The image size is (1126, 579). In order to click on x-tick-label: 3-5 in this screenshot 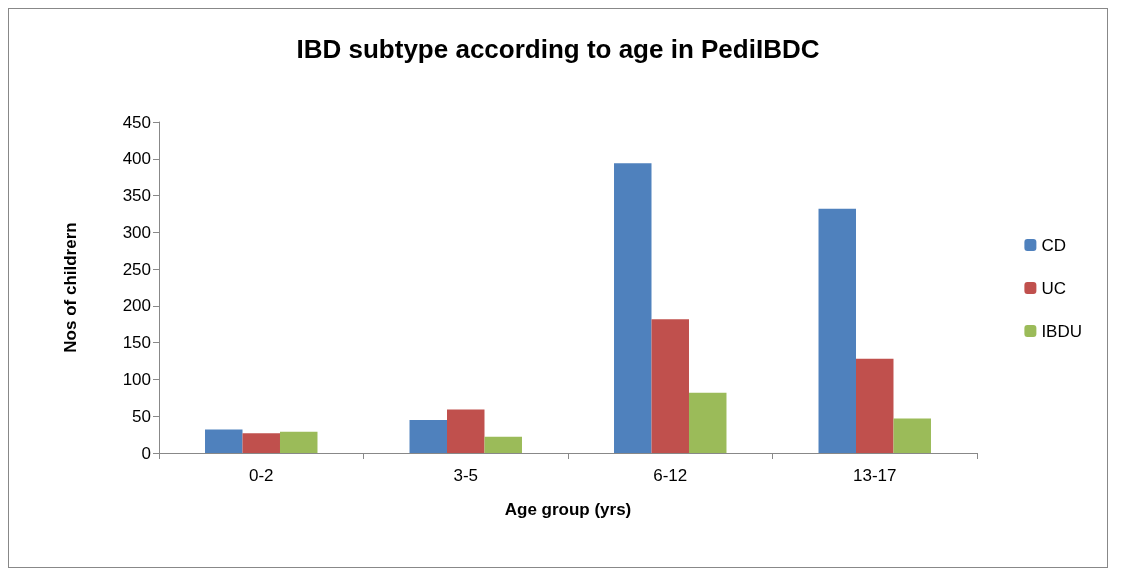, I will do `click(466, 475)`.